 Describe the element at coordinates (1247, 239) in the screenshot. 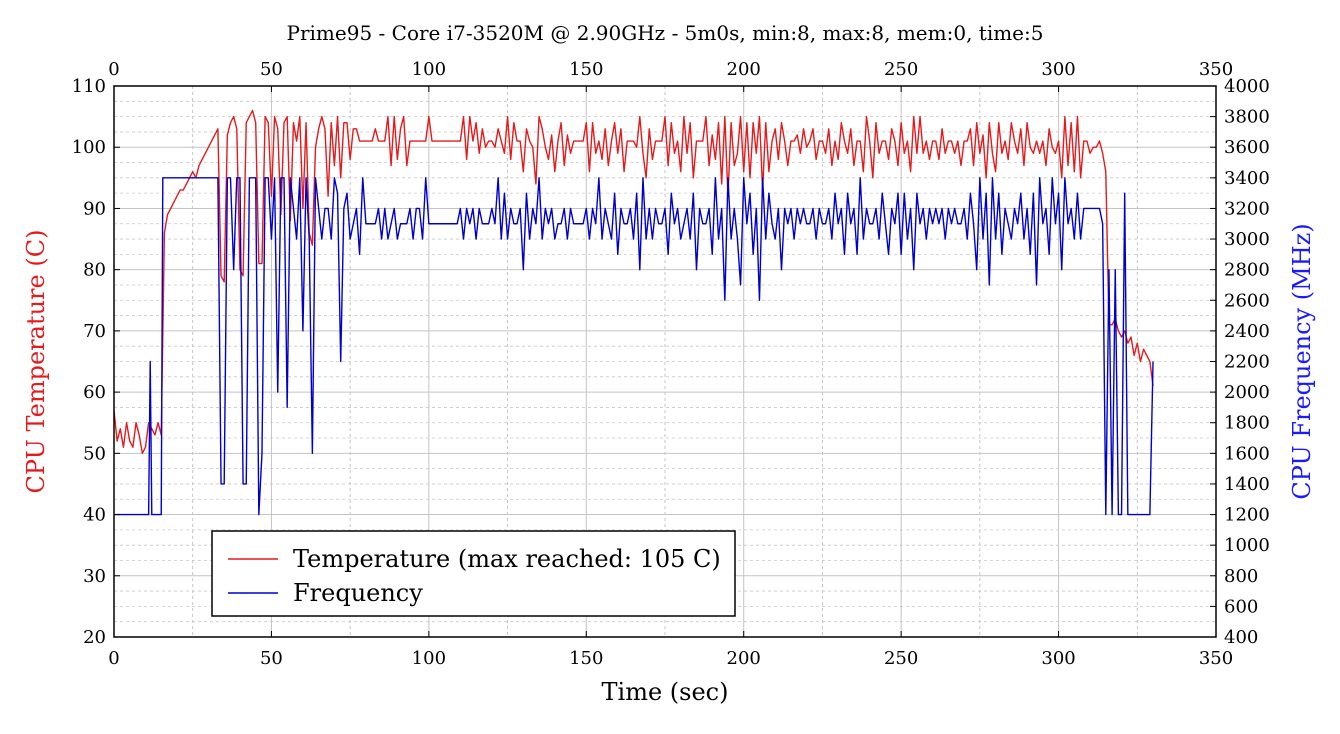

I see `y2-tick-label: 3000` at that location.